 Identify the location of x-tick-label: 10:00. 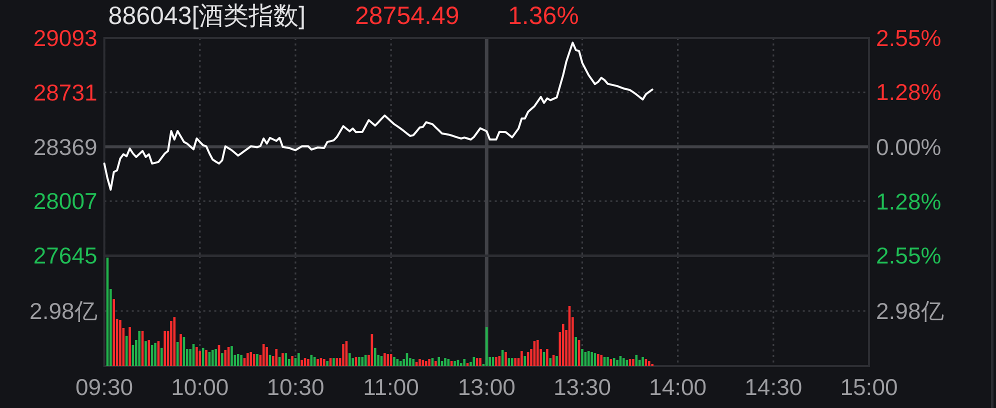
(200, 387).